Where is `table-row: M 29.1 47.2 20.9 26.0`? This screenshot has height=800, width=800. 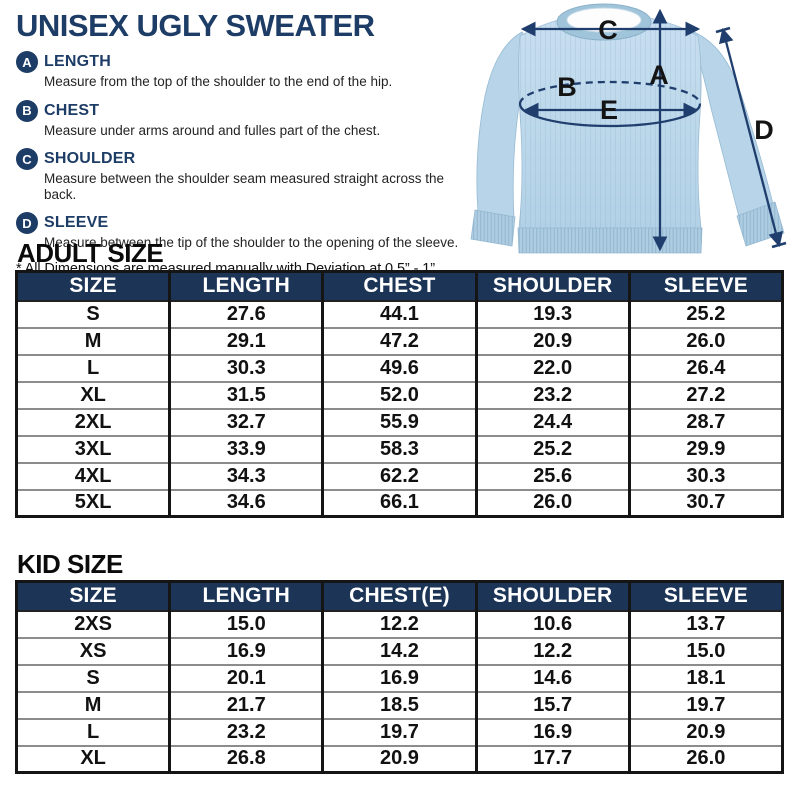
table-row: M 29.1 47.2 20.9 26.0 is located at coordinates (399, 340).